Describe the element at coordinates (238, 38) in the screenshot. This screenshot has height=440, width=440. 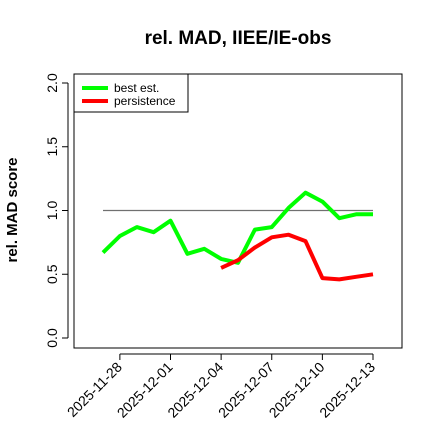
I see `chart-title: rel. MAD, IIEE/IE-obs` at that location.